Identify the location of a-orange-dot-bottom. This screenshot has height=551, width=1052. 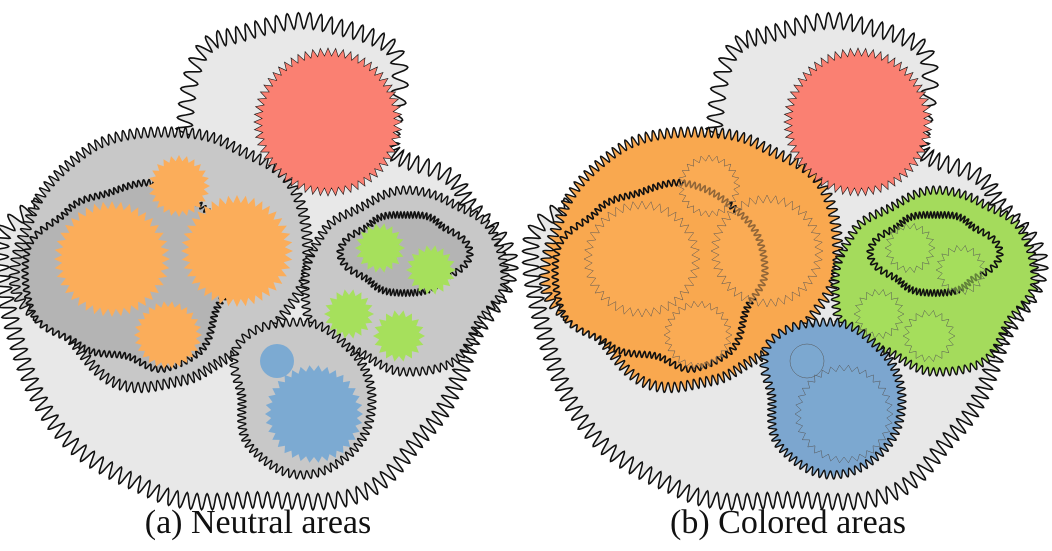
(168, 335).